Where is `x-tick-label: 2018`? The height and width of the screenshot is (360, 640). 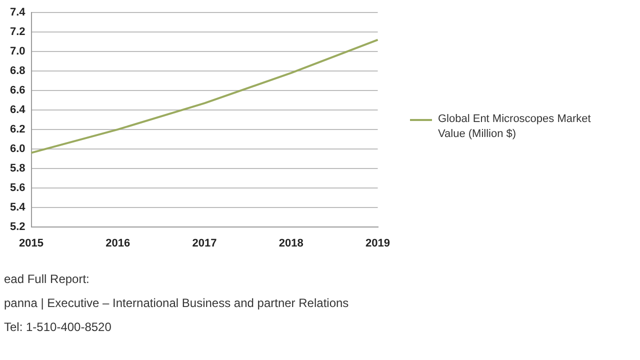 x-tick-label: 2018 is located at coordinates (291, 243).